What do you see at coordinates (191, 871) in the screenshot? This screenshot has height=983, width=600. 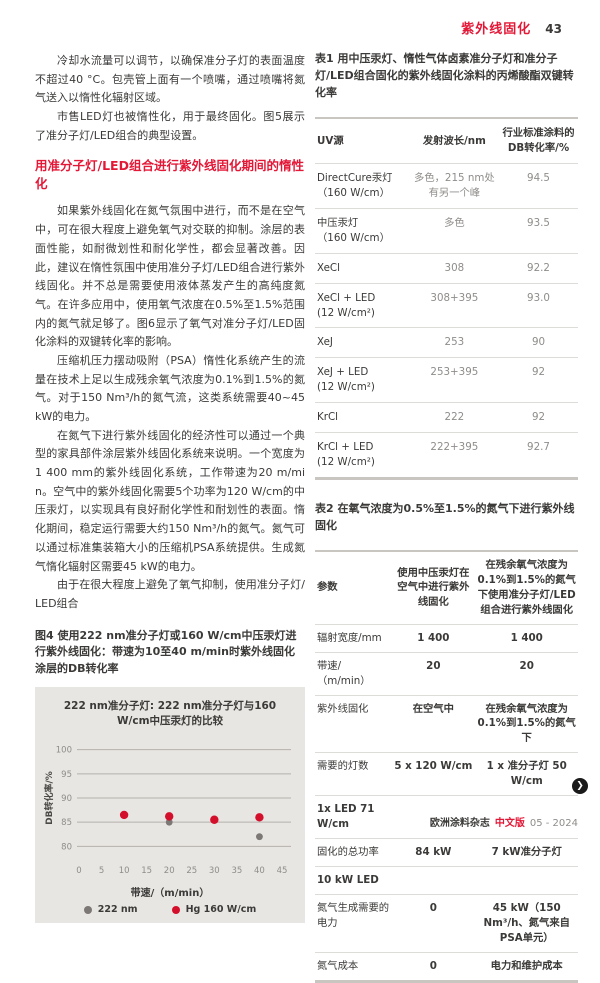 I see `svg-text: 25` at bounding box center [191, 871].